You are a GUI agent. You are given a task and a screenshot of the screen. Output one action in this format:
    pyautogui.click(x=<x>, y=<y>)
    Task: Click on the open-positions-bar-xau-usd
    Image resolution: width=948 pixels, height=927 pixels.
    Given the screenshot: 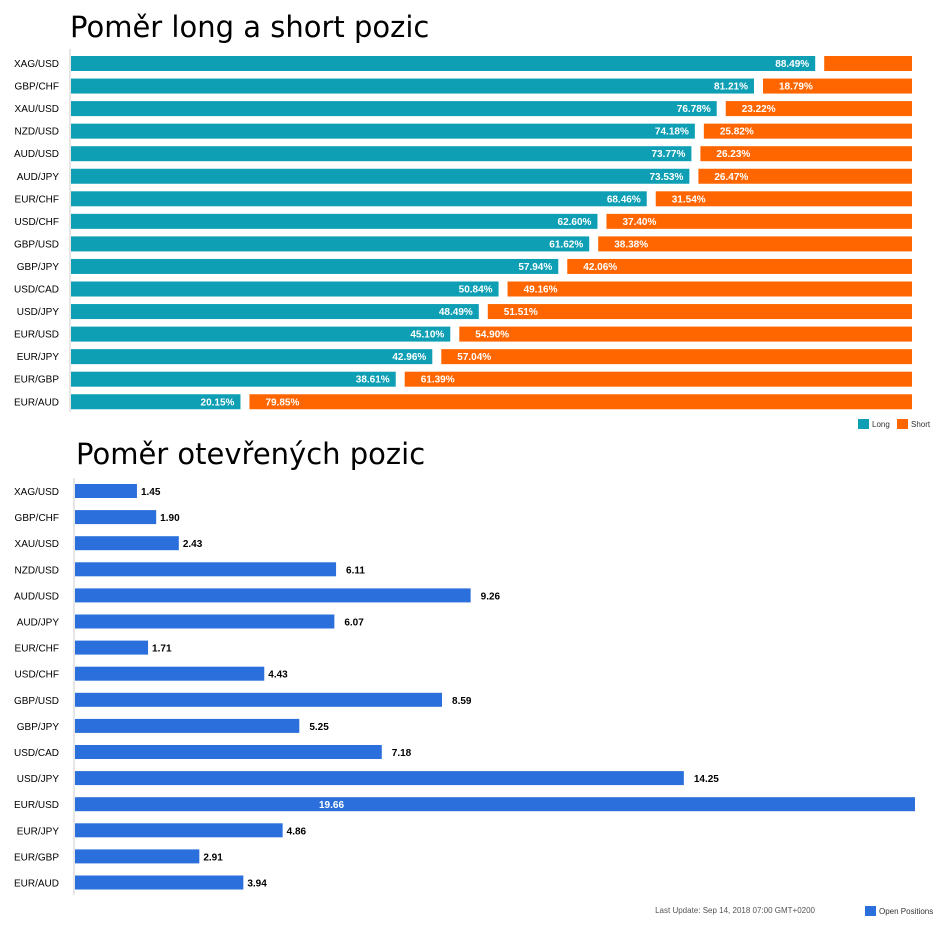 What is the action you would take?
    pyautogui.click(x=127, y=543)
    